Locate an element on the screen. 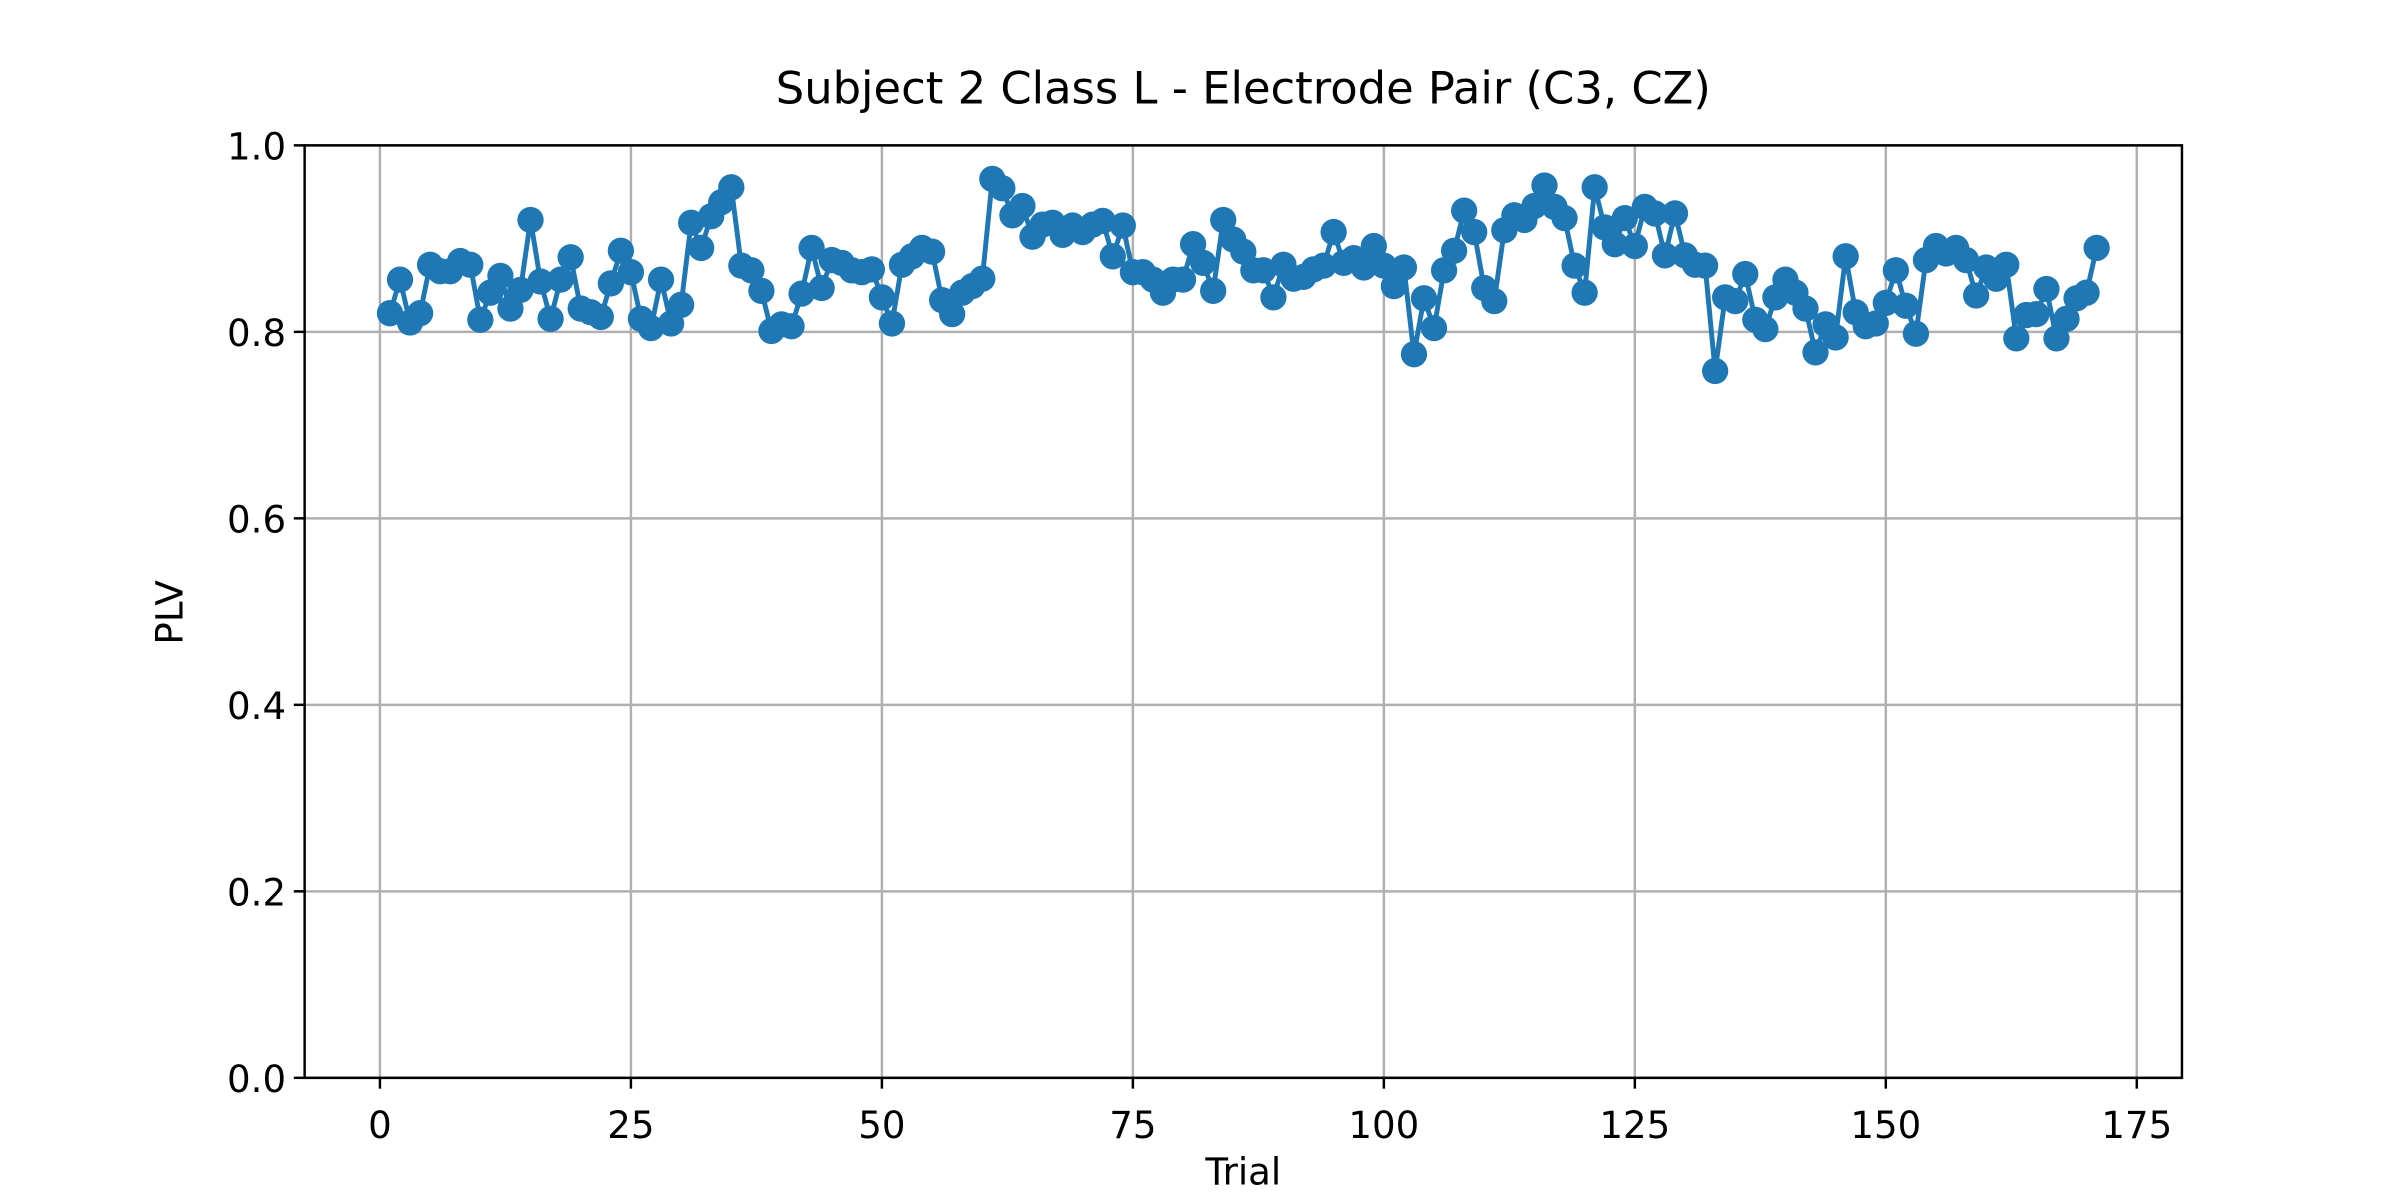 Image resolution: width=2400 pixels, height=1200 pixels. x-tick-label: 0 is located at coordinates (380, 1125).